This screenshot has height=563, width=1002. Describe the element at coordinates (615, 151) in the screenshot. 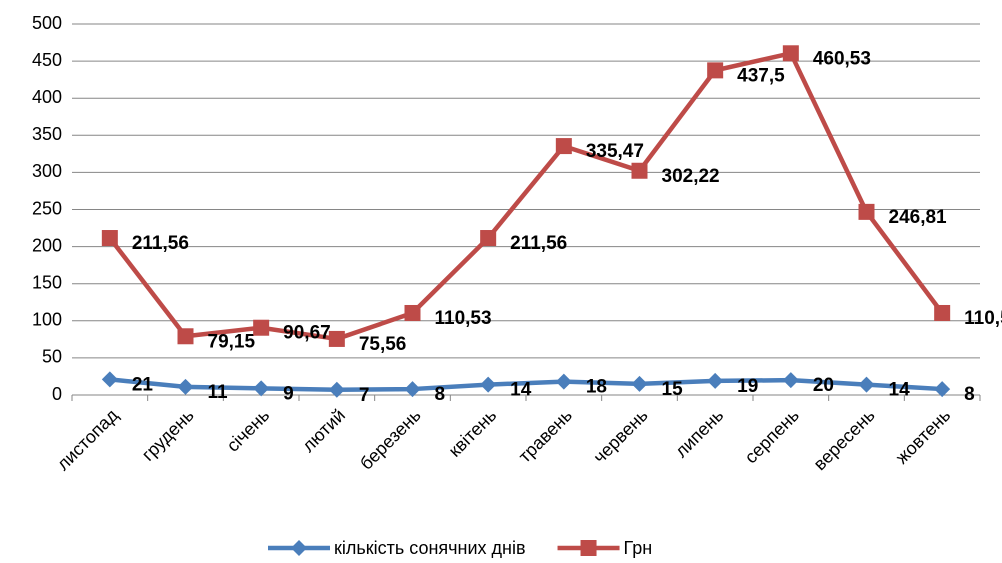

I see `data-label: 335,47` at that location.